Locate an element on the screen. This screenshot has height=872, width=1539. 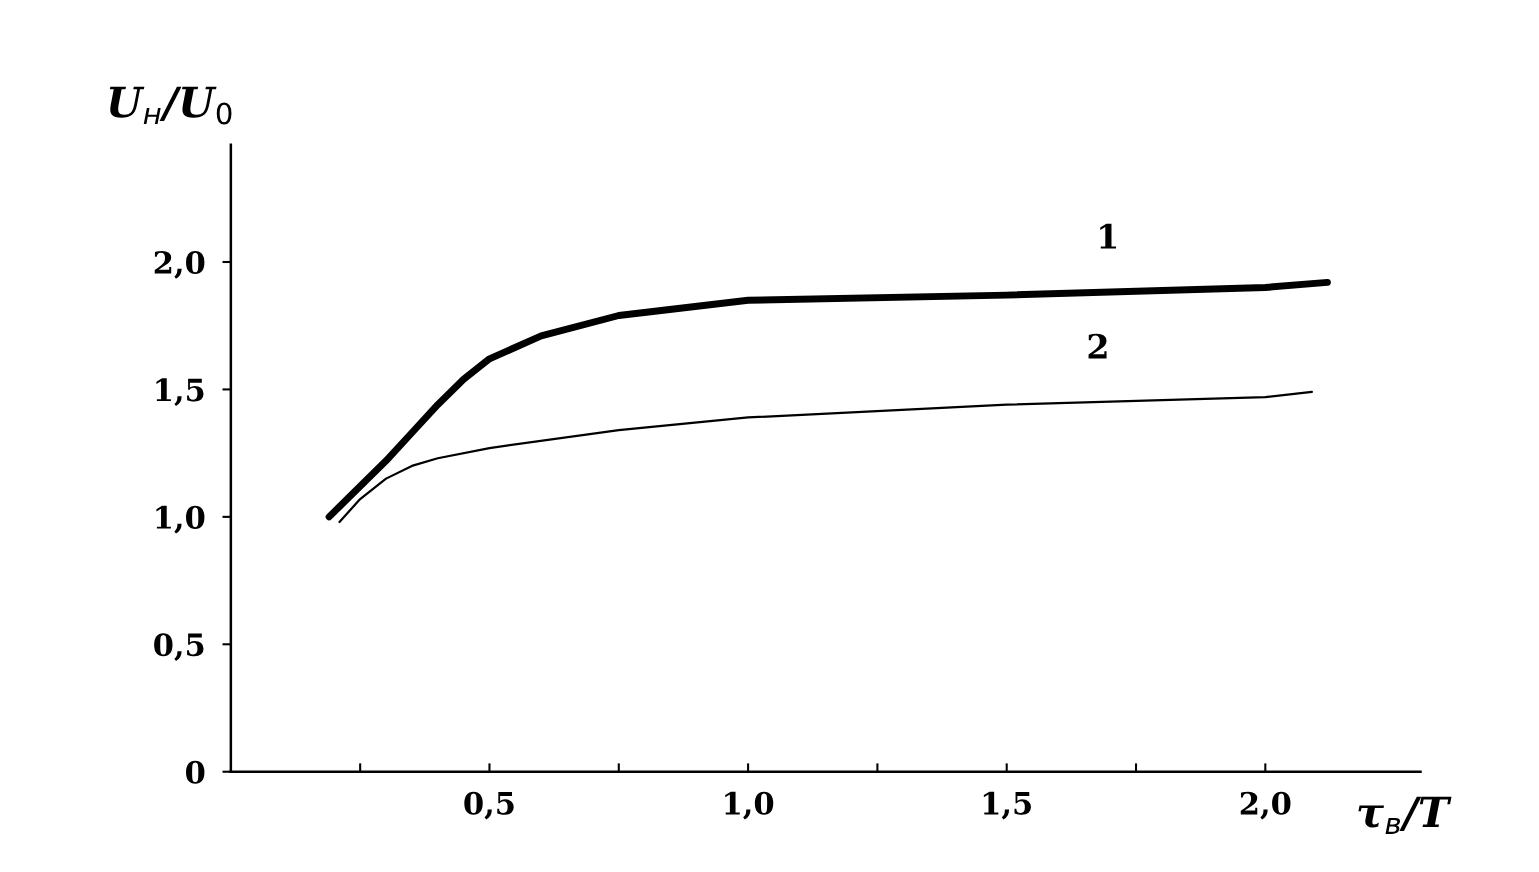
x-tick-label: 0,5 is located at coordinates (489, 805).